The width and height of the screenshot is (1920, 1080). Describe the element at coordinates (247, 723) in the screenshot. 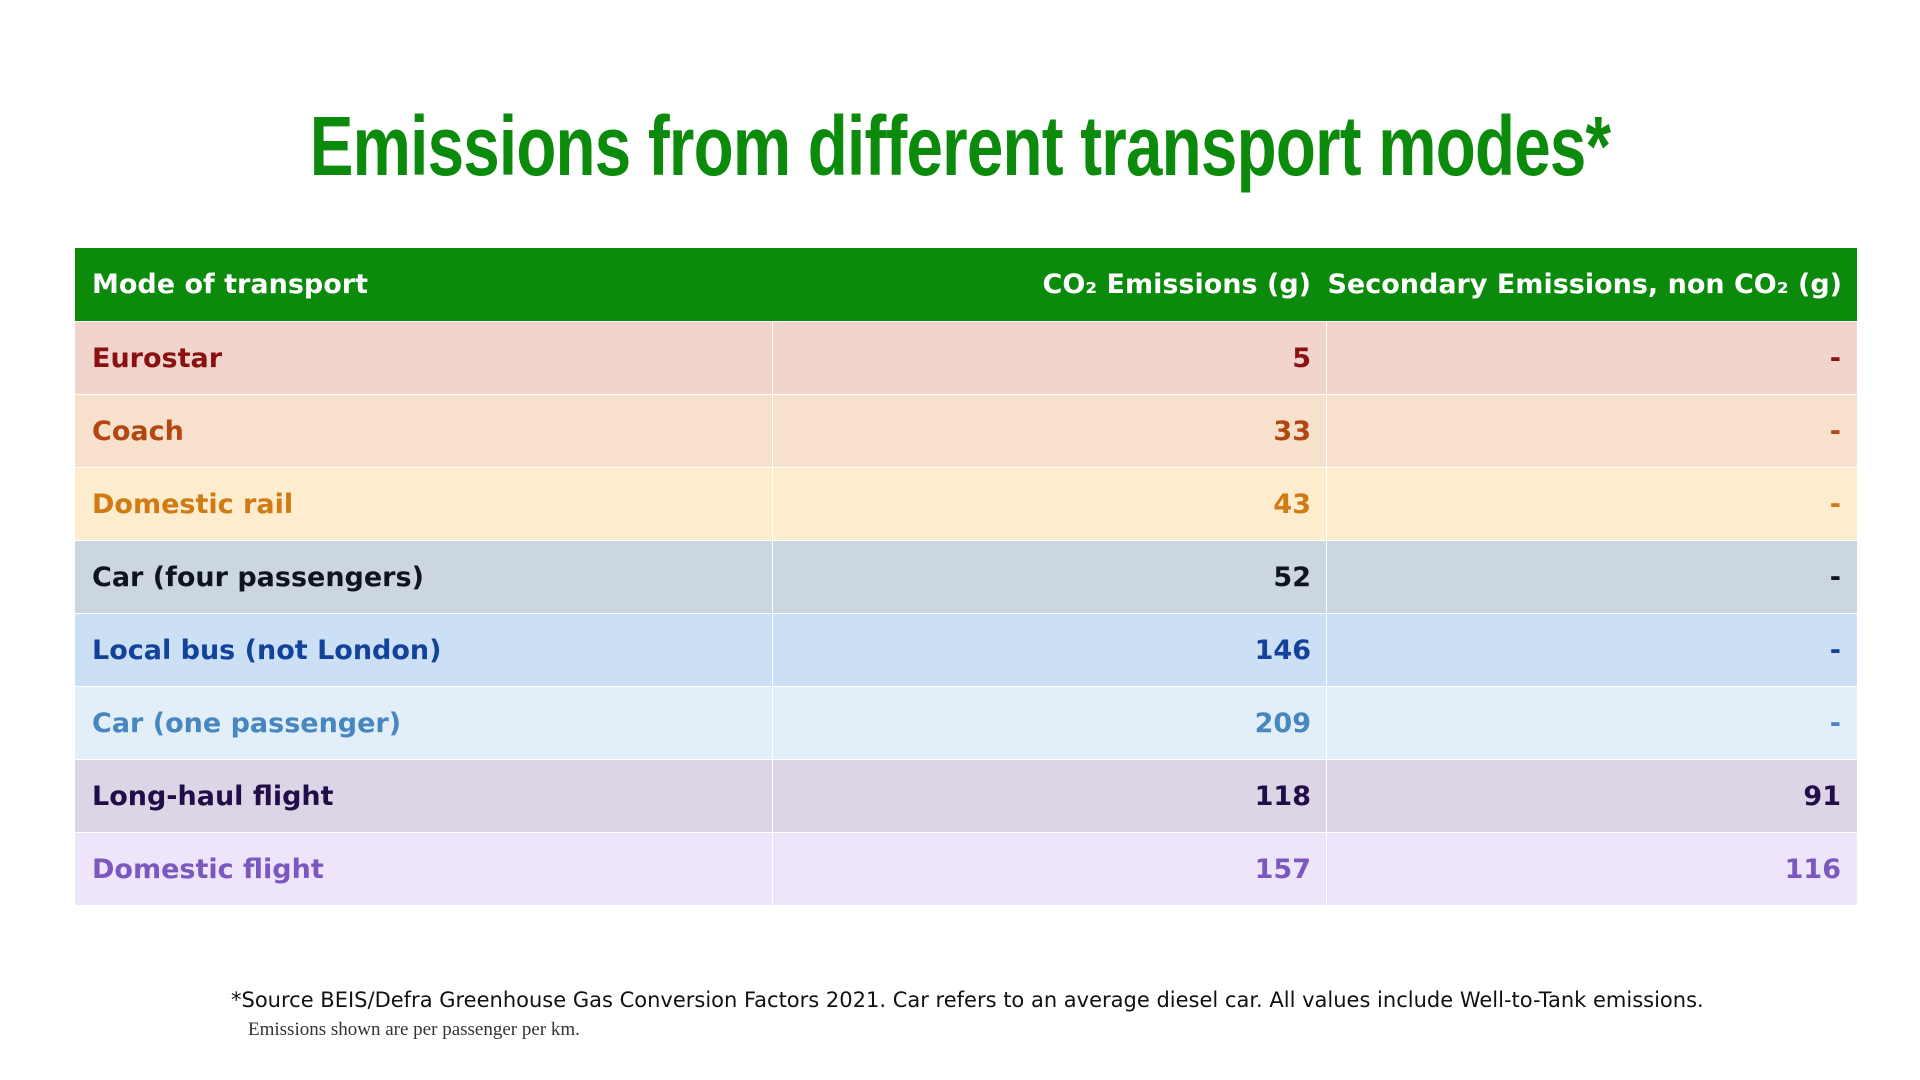

I see `mode-cell: Car (one passenger)` at that location.